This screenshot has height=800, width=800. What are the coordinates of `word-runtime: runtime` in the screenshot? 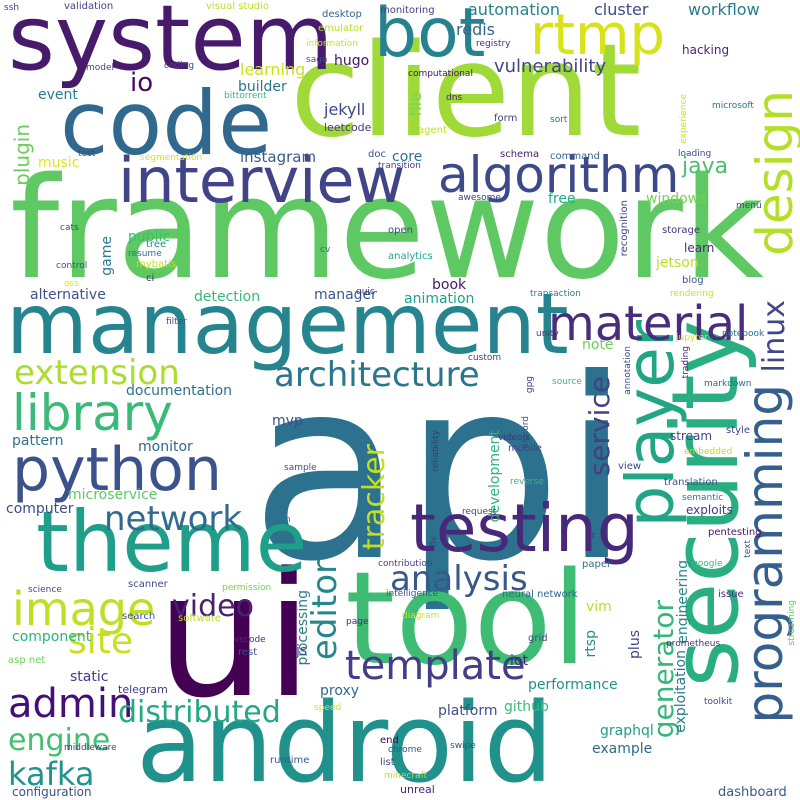 It's located at (290, 760).